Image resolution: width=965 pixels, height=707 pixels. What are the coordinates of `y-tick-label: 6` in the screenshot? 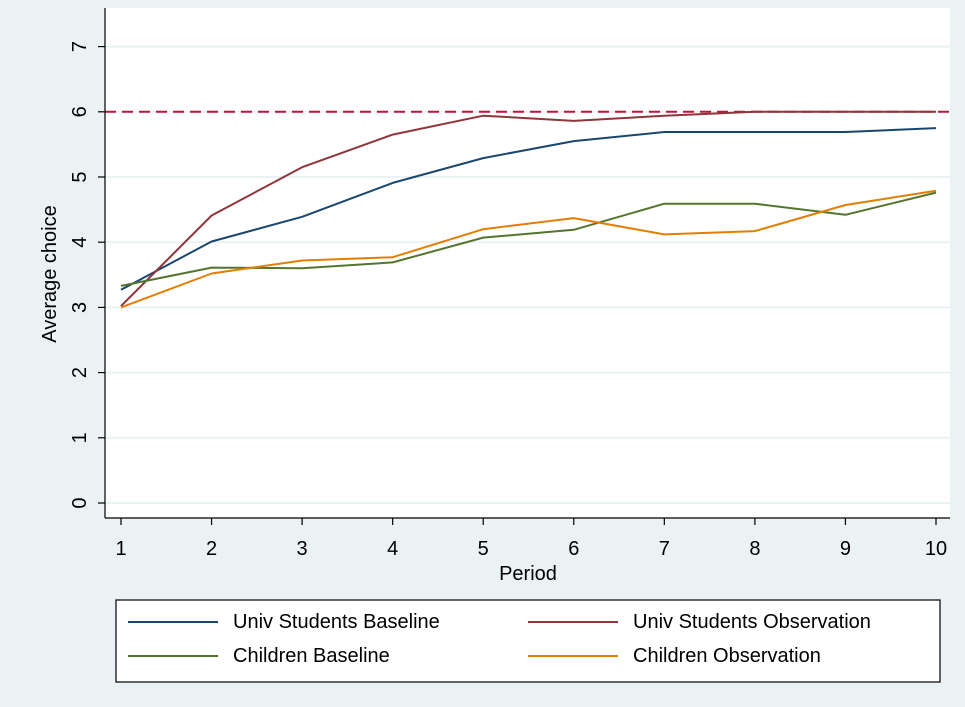 It's located at (80, 111).